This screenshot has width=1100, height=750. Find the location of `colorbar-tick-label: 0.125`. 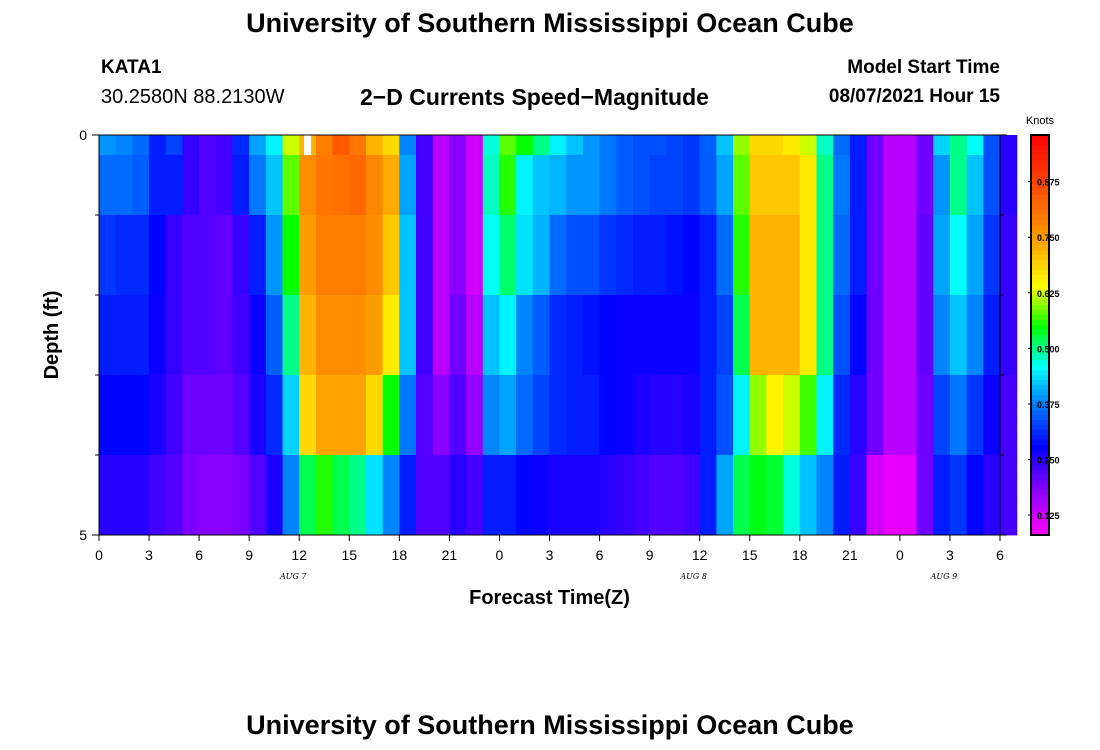

colorbar-tick-label: 0.125 is located at coordinates (1048, 516).